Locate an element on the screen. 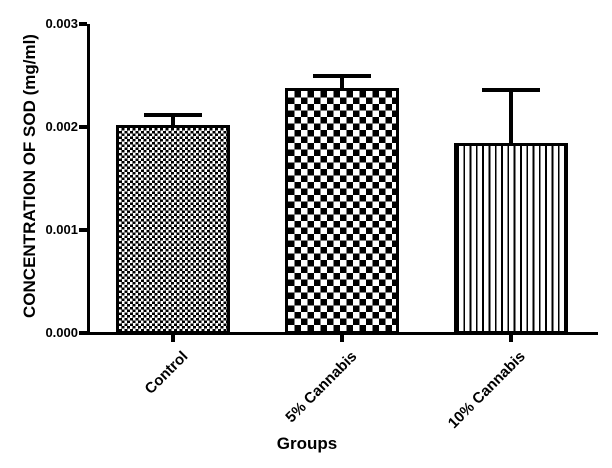  y-tick-label-2: 0.002 is located at coordinates (61, 126).